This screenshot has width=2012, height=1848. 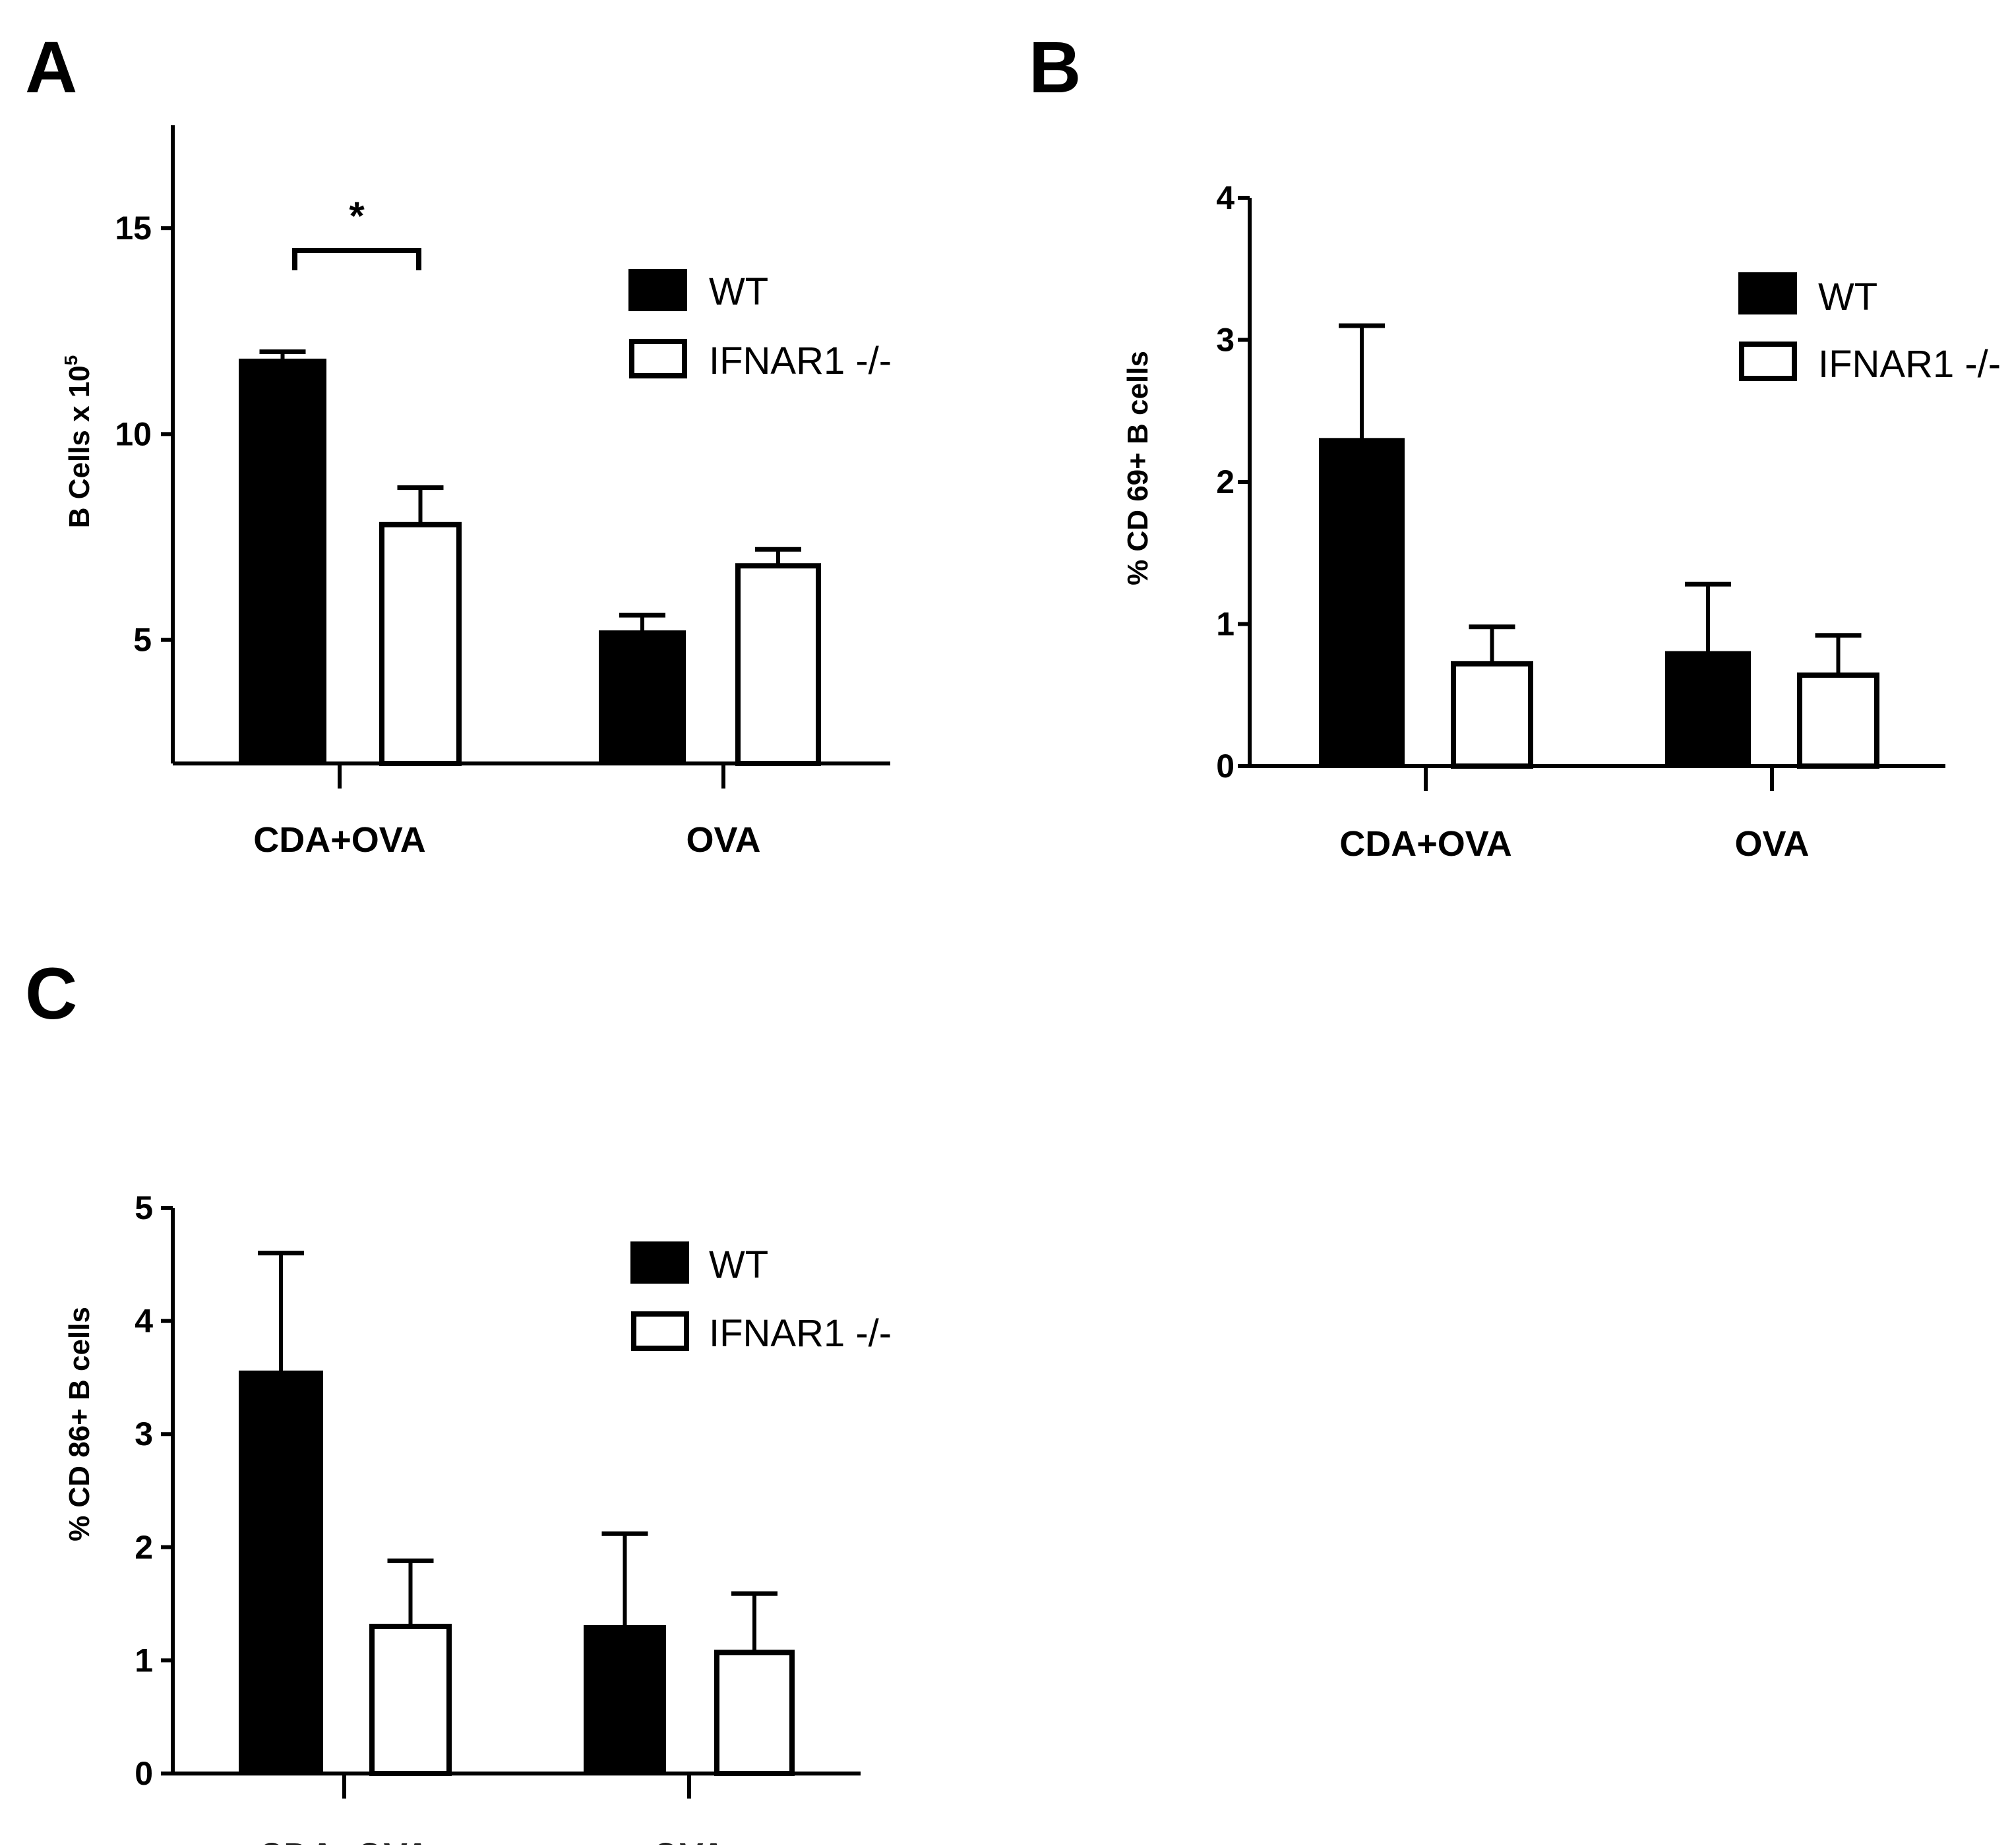 I want to click on y-axis-label-group: B Cells x 105, so click(x=78, y=442).